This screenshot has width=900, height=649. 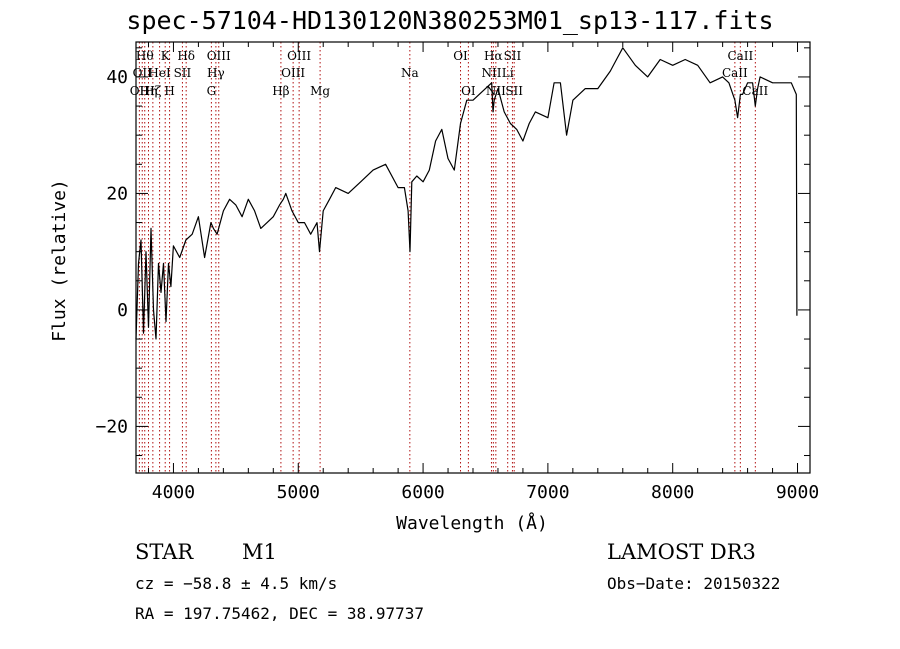 I want to click on obs-date-text: Obs−Date: 20150322, so click(x=694, y=583).